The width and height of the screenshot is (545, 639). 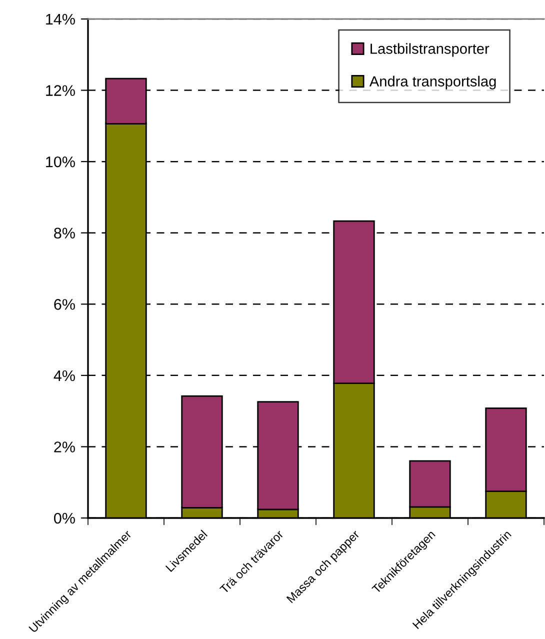 What do you see at coordinates (430, 50) in the screenshot?
I see `legend-label: Lastbilstransporter` at bounding box center [430, 50].